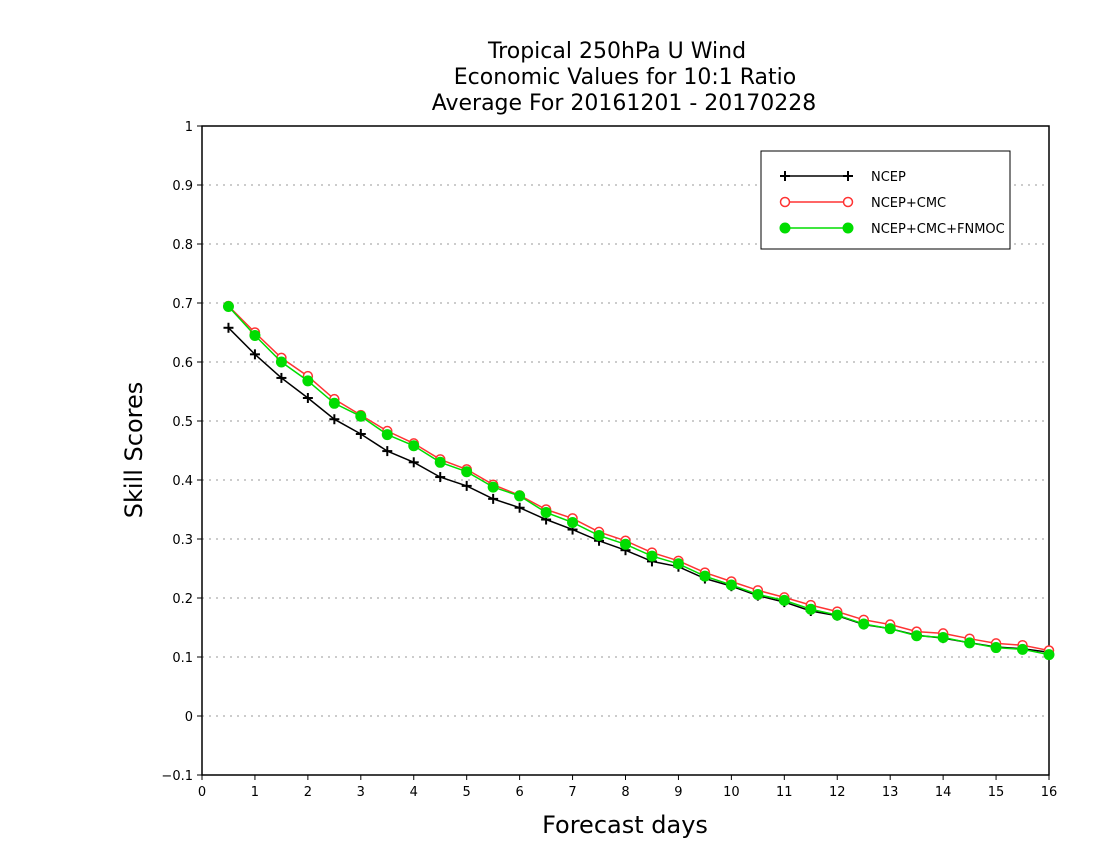  Describe the element at coordinates (784, 792) in the screenshot. I see `x-tick-label: 11` at that location.